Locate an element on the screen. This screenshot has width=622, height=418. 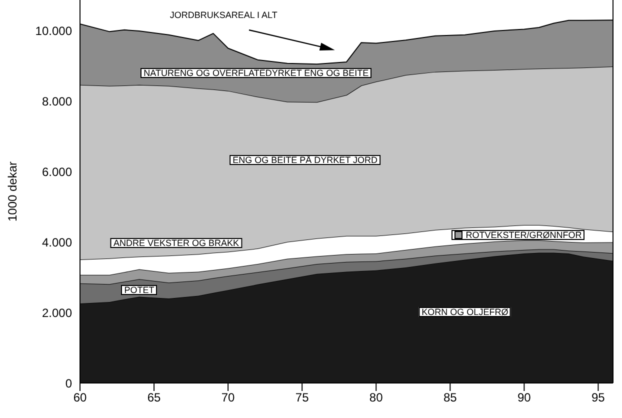
x-tick-label: 75 is located at coordinates (302, 397).